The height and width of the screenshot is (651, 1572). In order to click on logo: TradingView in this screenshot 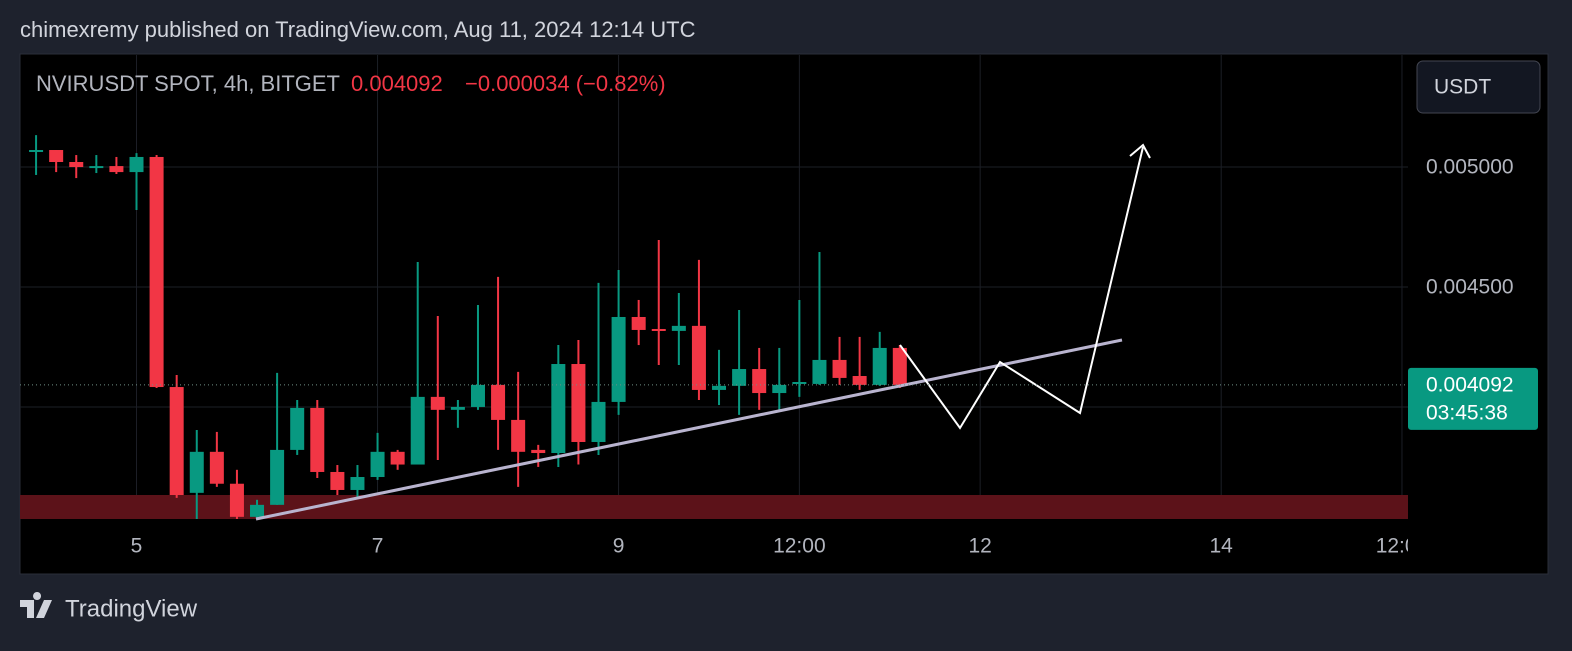, I will do `click(109, 607)`.